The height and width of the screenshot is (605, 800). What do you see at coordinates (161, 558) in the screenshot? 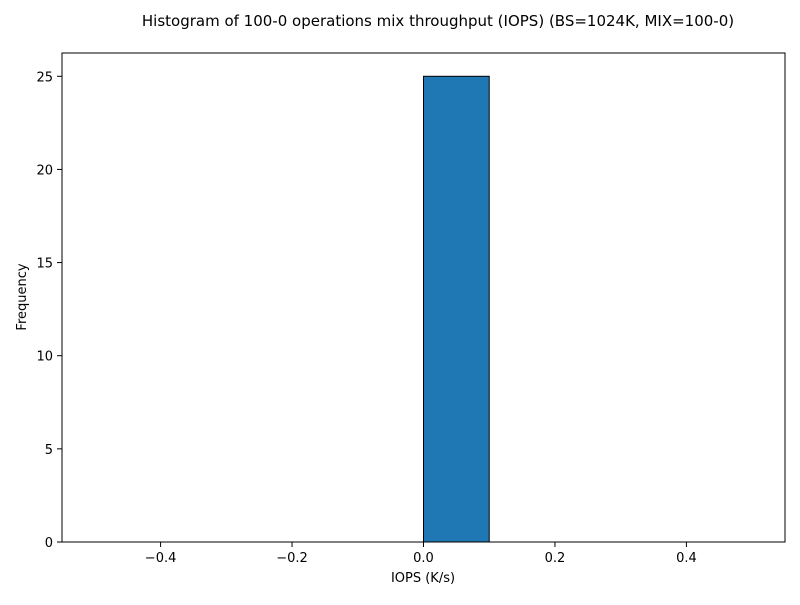
I see `x-tick-label: −0.4` at bounding box center [161, 558].